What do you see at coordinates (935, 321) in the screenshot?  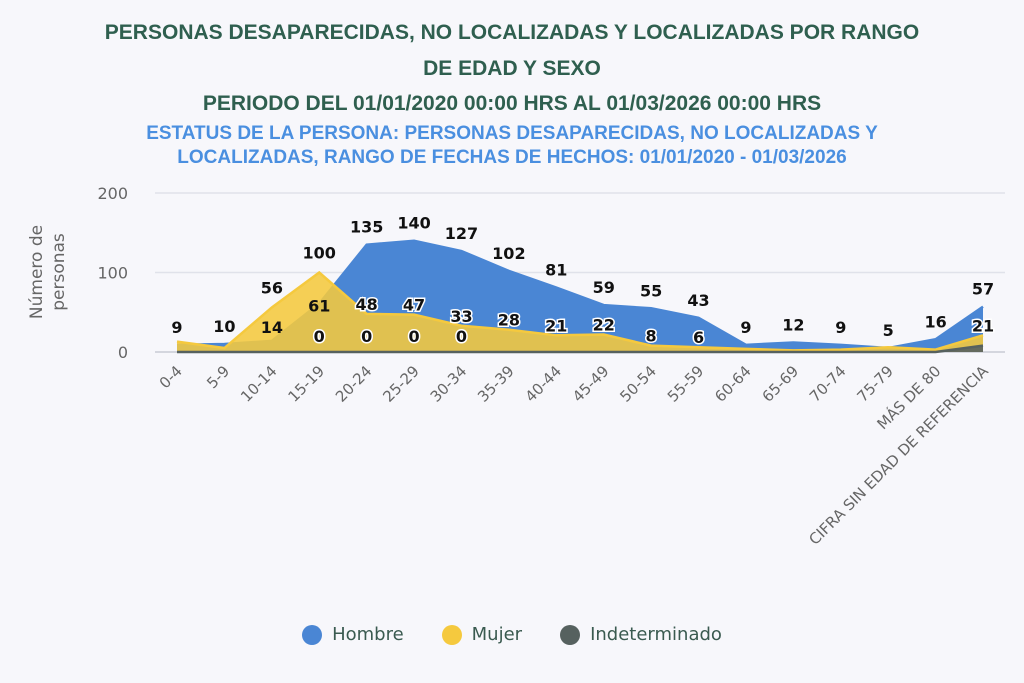 I see `data-label: 16` at bounding box center [935, 321].